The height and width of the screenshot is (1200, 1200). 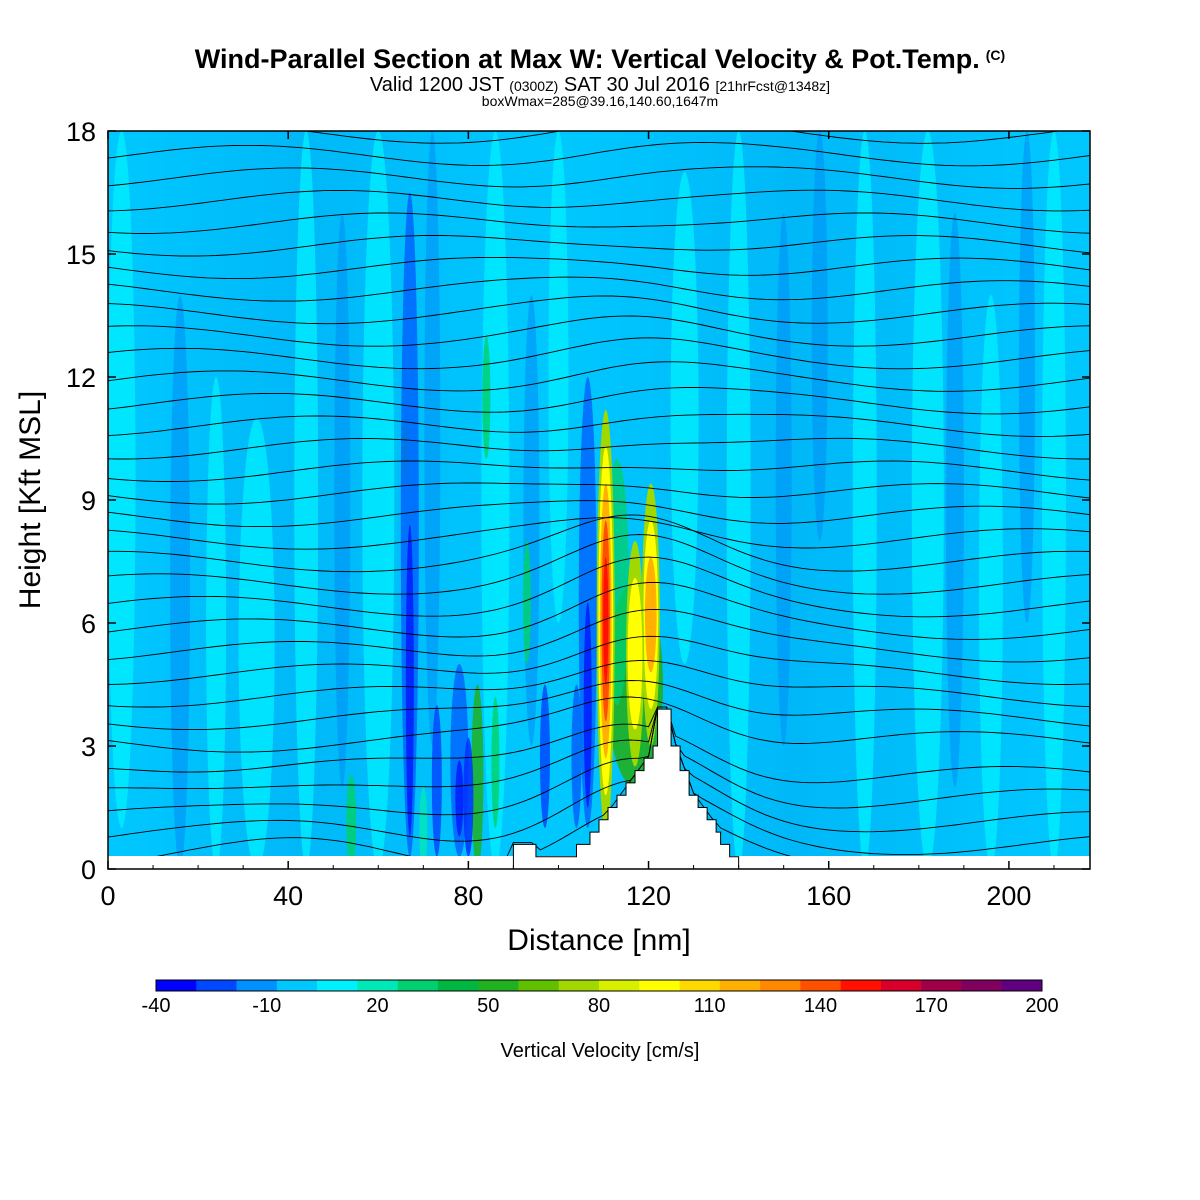 I want to click on y-tick-label: 18, so click(x=81, y=132).